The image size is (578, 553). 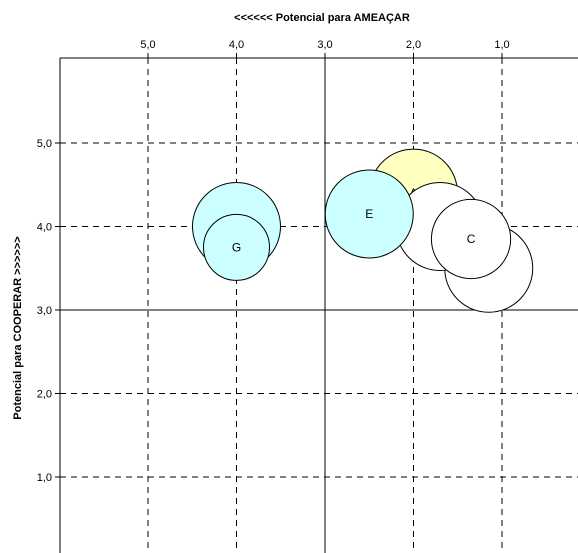 What do you see at coordinates (44, 395) in the screenshot?
I see `y-tick-label: 2,0` at bounding box center [44, 395].